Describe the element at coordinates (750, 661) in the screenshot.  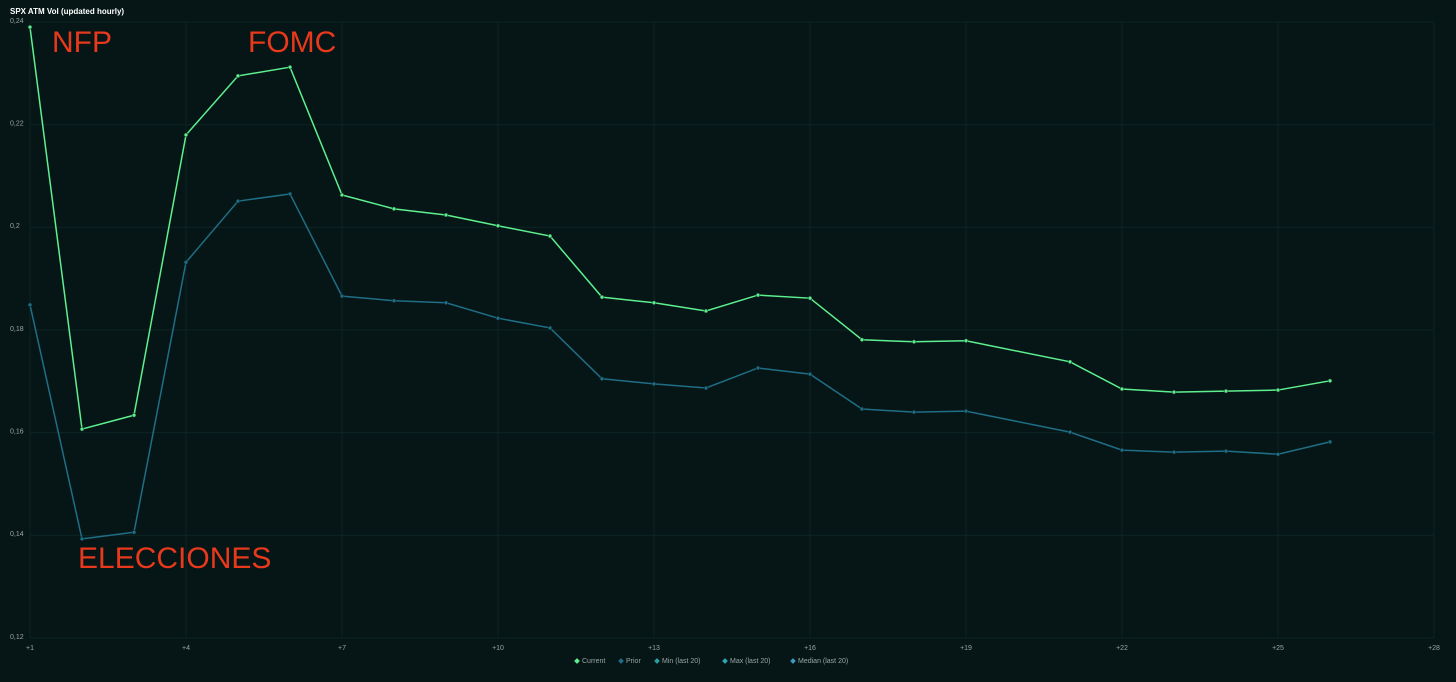
I see `legend-label: Max (last 20)` at that location.